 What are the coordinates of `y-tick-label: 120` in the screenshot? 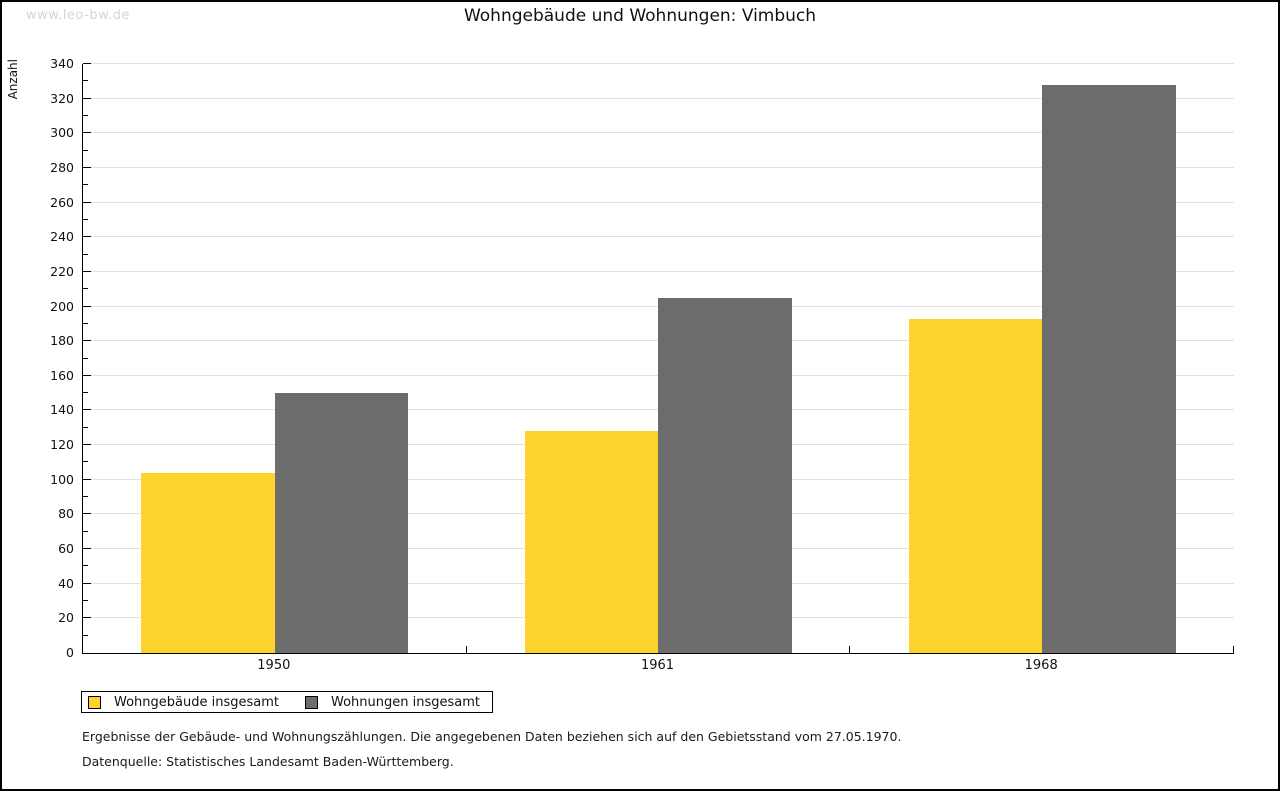 It's located at (62, 445).